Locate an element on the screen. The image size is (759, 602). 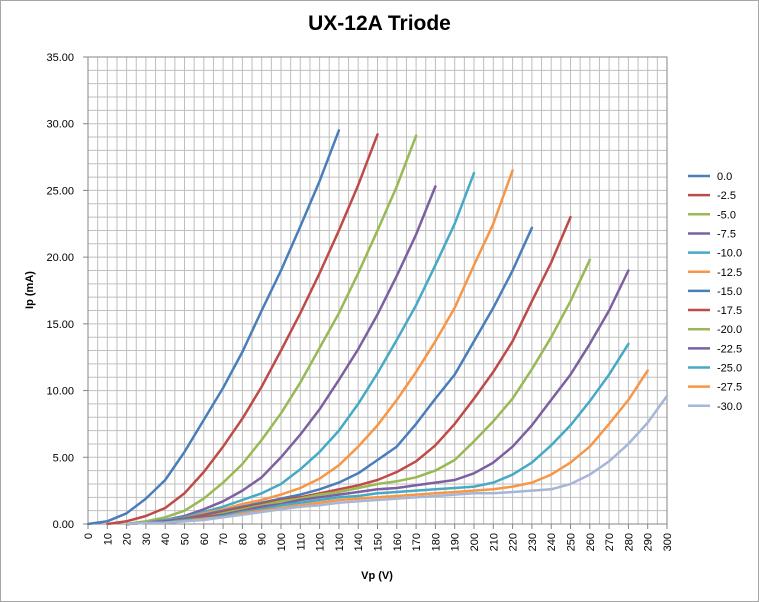
x-tick-label: 190 is located at coordinates (456, 542).